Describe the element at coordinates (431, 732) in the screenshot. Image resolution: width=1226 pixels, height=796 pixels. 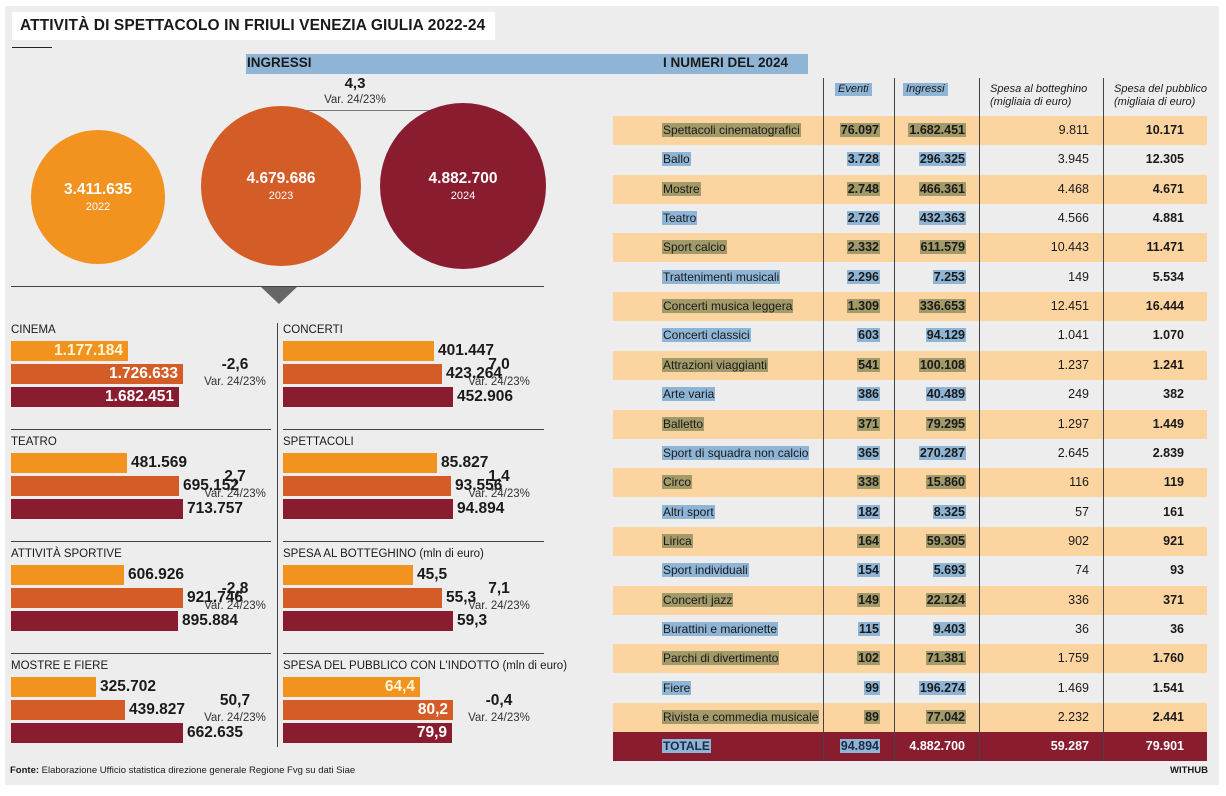
I see `bar-label: 79,9` at that location.